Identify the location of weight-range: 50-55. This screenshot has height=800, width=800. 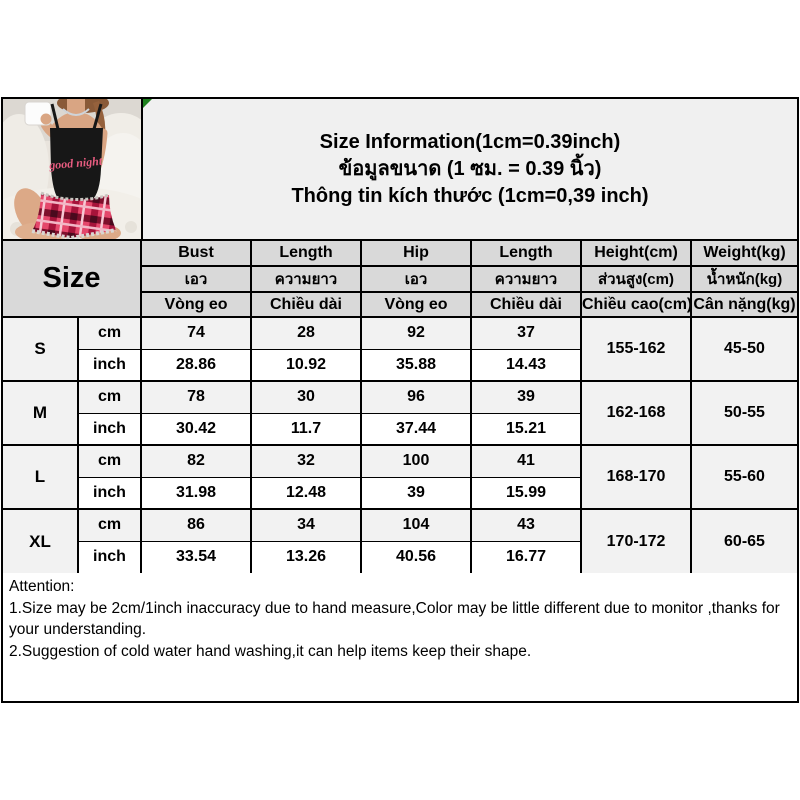
(744, 413).